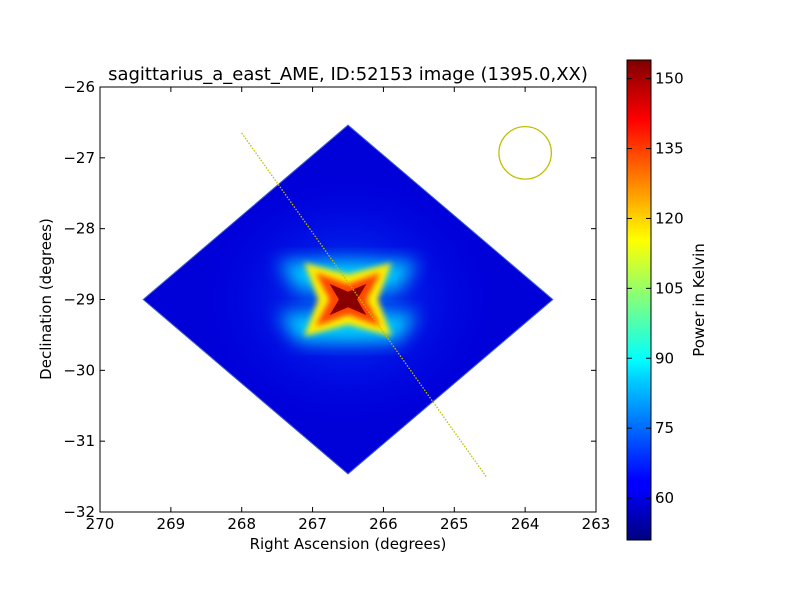 The width and height of the screenshot is (800, 600). Describe the element at coordinates (525, 310) in the screenshot. I see `x-tick: 264` at that location.